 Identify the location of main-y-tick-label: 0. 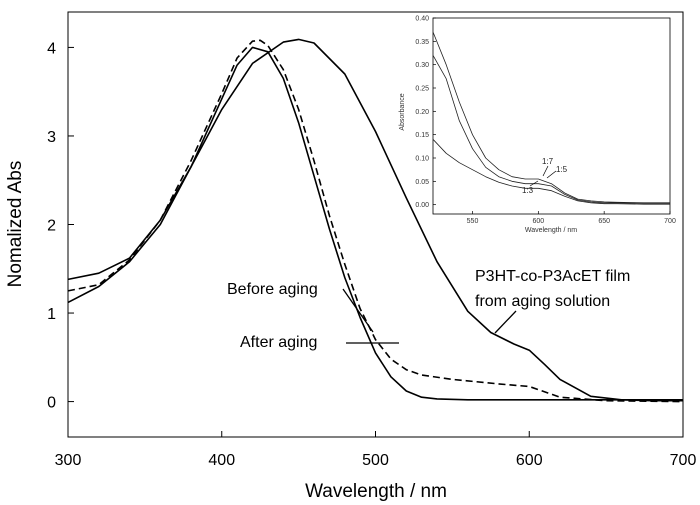
(51, 403).